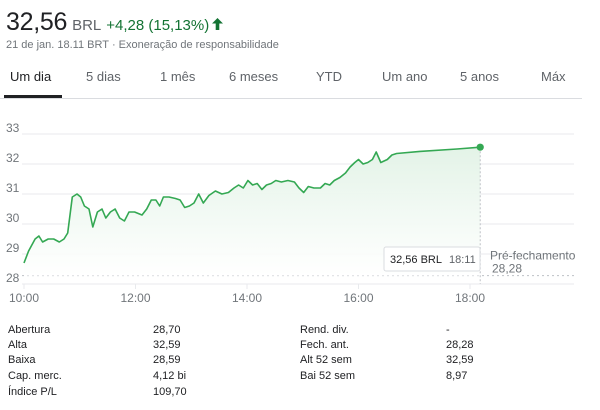 The image size is (600, 410). I want to click on tab-um-dia: Um dia, so click(31, 76).